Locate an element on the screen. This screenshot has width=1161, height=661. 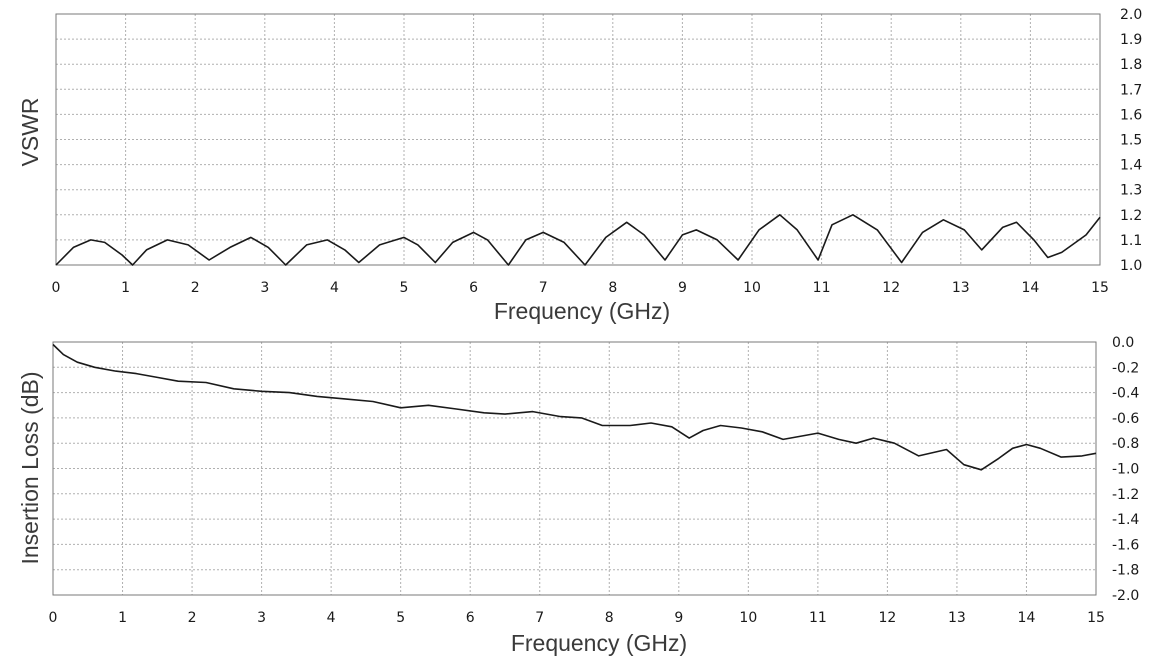
vswr-x-tick-label: 12 is located at coordinates (891, 288).